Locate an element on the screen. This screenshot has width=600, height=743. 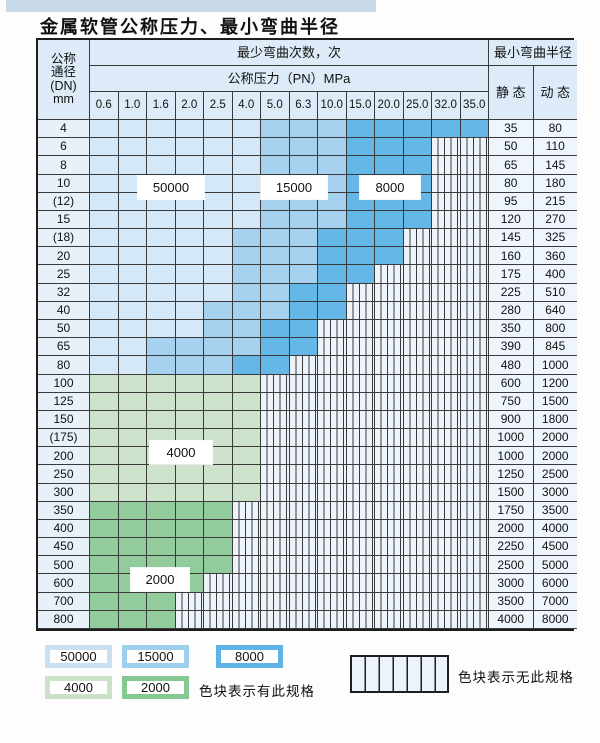
spec-cell-dn80-p1.0 is located at coordinates (132, 365).